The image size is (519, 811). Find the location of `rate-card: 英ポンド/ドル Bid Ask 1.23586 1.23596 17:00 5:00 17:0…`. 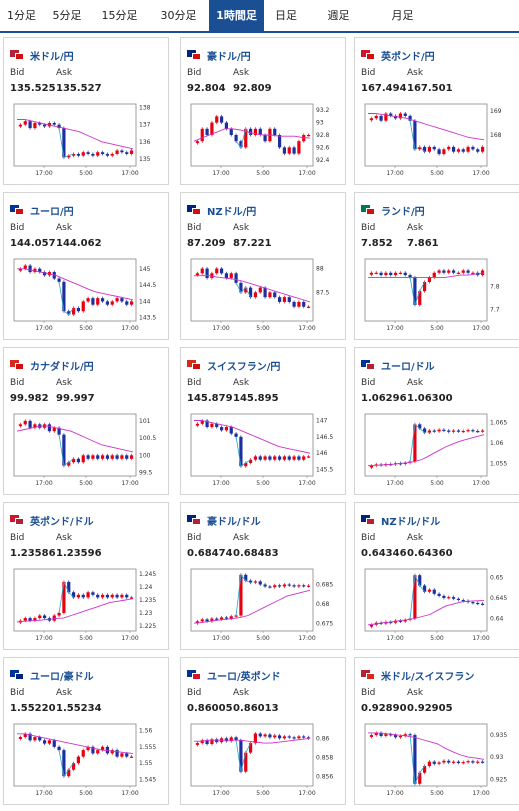

rate-card: 英ポンド/ドル Bid Ask 1.23586 1.23596 17:00 5:00 17:0… is located at coordinates (86, 576).